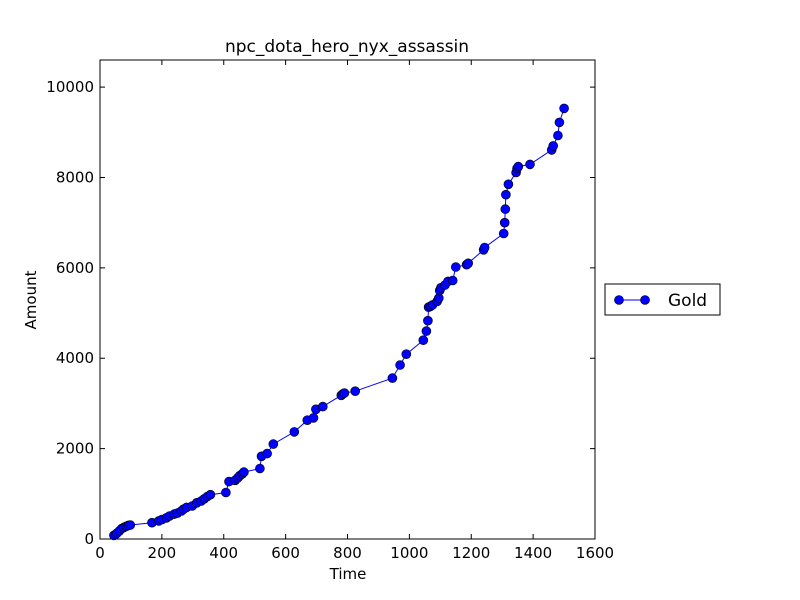 The image size is (800, 600). Describe the element at coordinates (347, 553) in the screenshot. I see `x-tick-label: 800` at that location.